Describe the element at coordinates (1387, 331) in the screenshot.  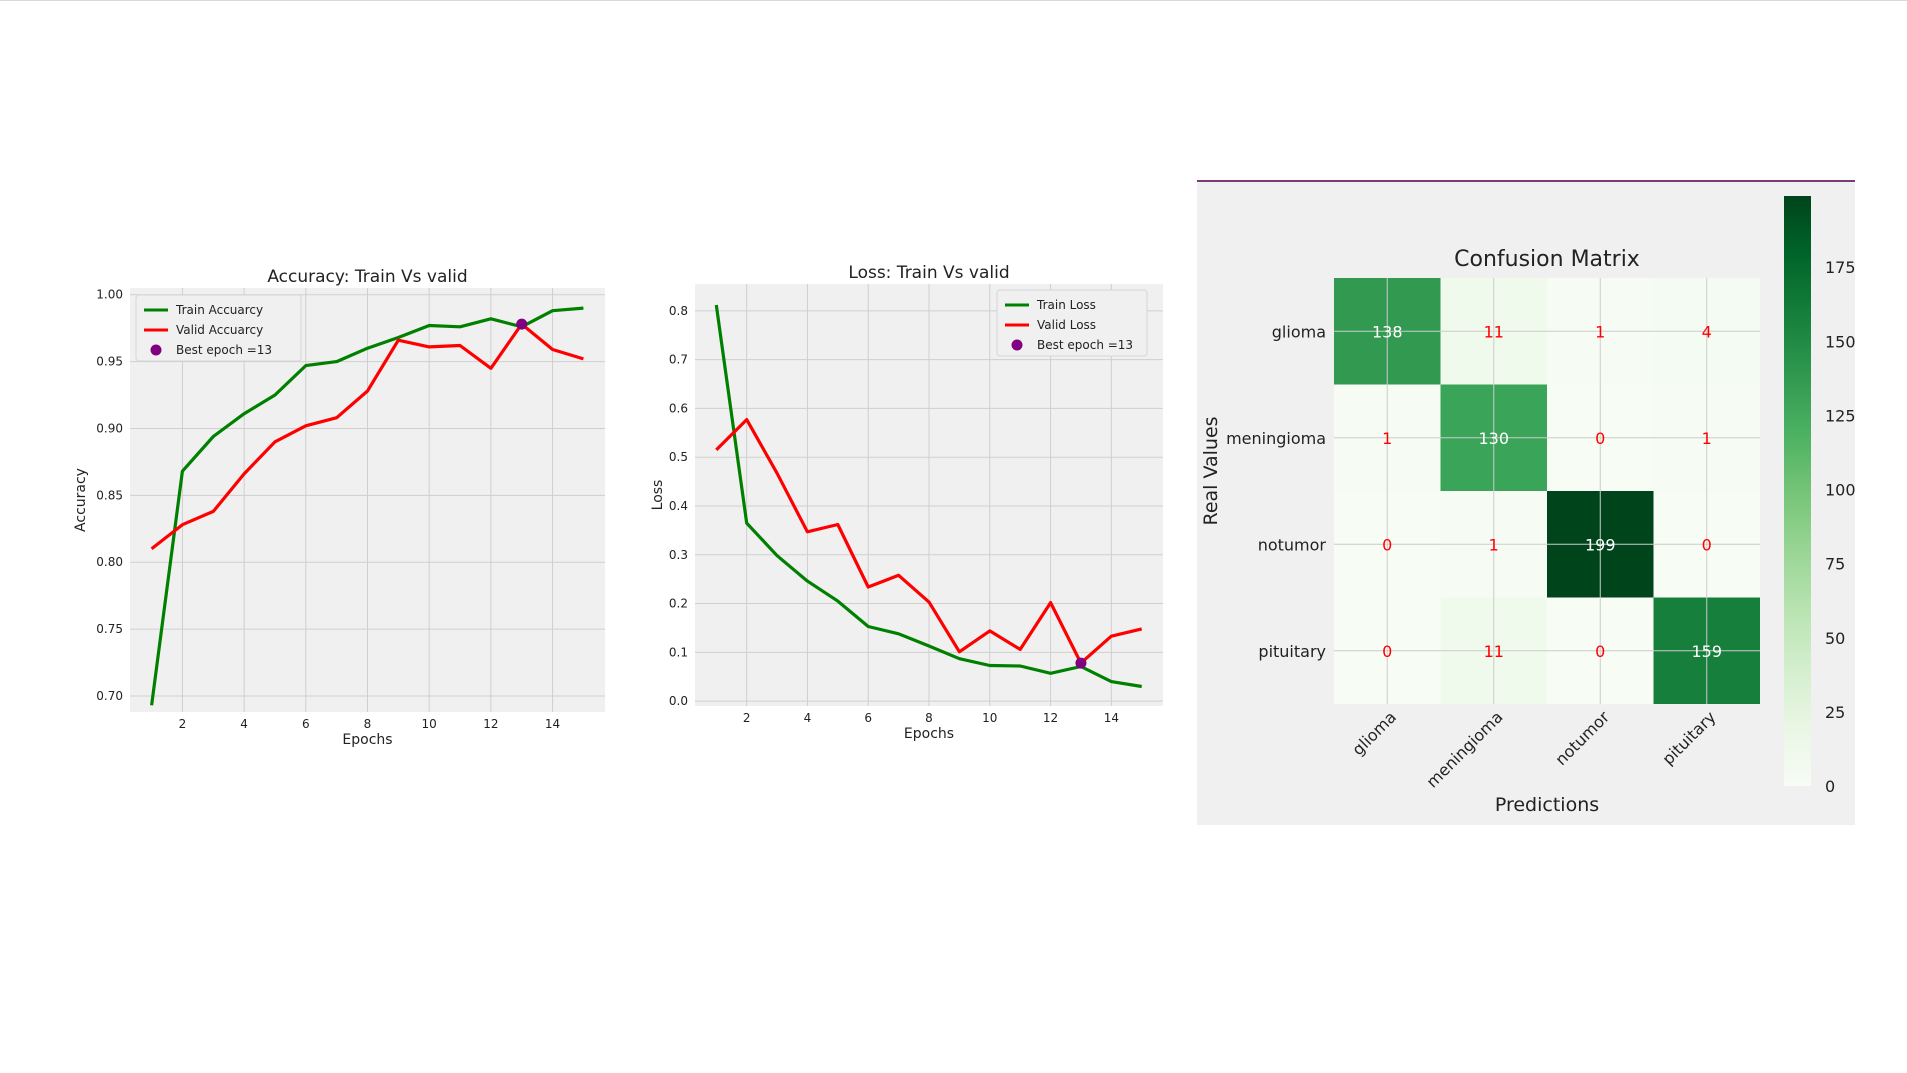
I see `cell-value-label: 138` at that location.